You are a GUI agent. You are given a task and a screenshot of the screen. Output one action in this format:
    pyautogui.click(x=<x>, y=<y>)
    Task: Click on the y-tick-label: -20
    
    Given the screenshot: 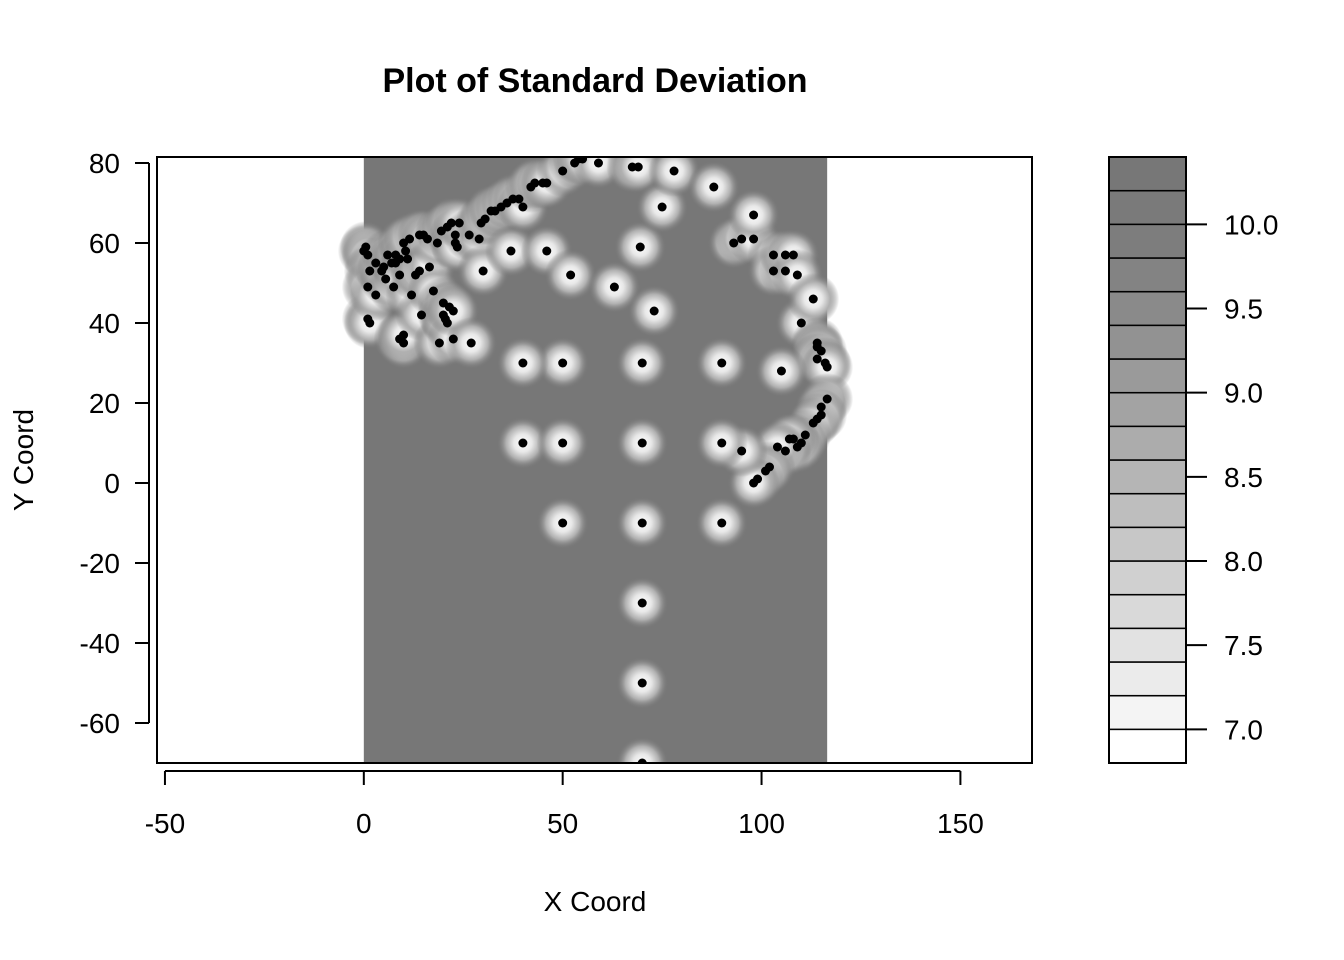 What is the action you would take?
    pyautogui.click(x=100, y=563)
    